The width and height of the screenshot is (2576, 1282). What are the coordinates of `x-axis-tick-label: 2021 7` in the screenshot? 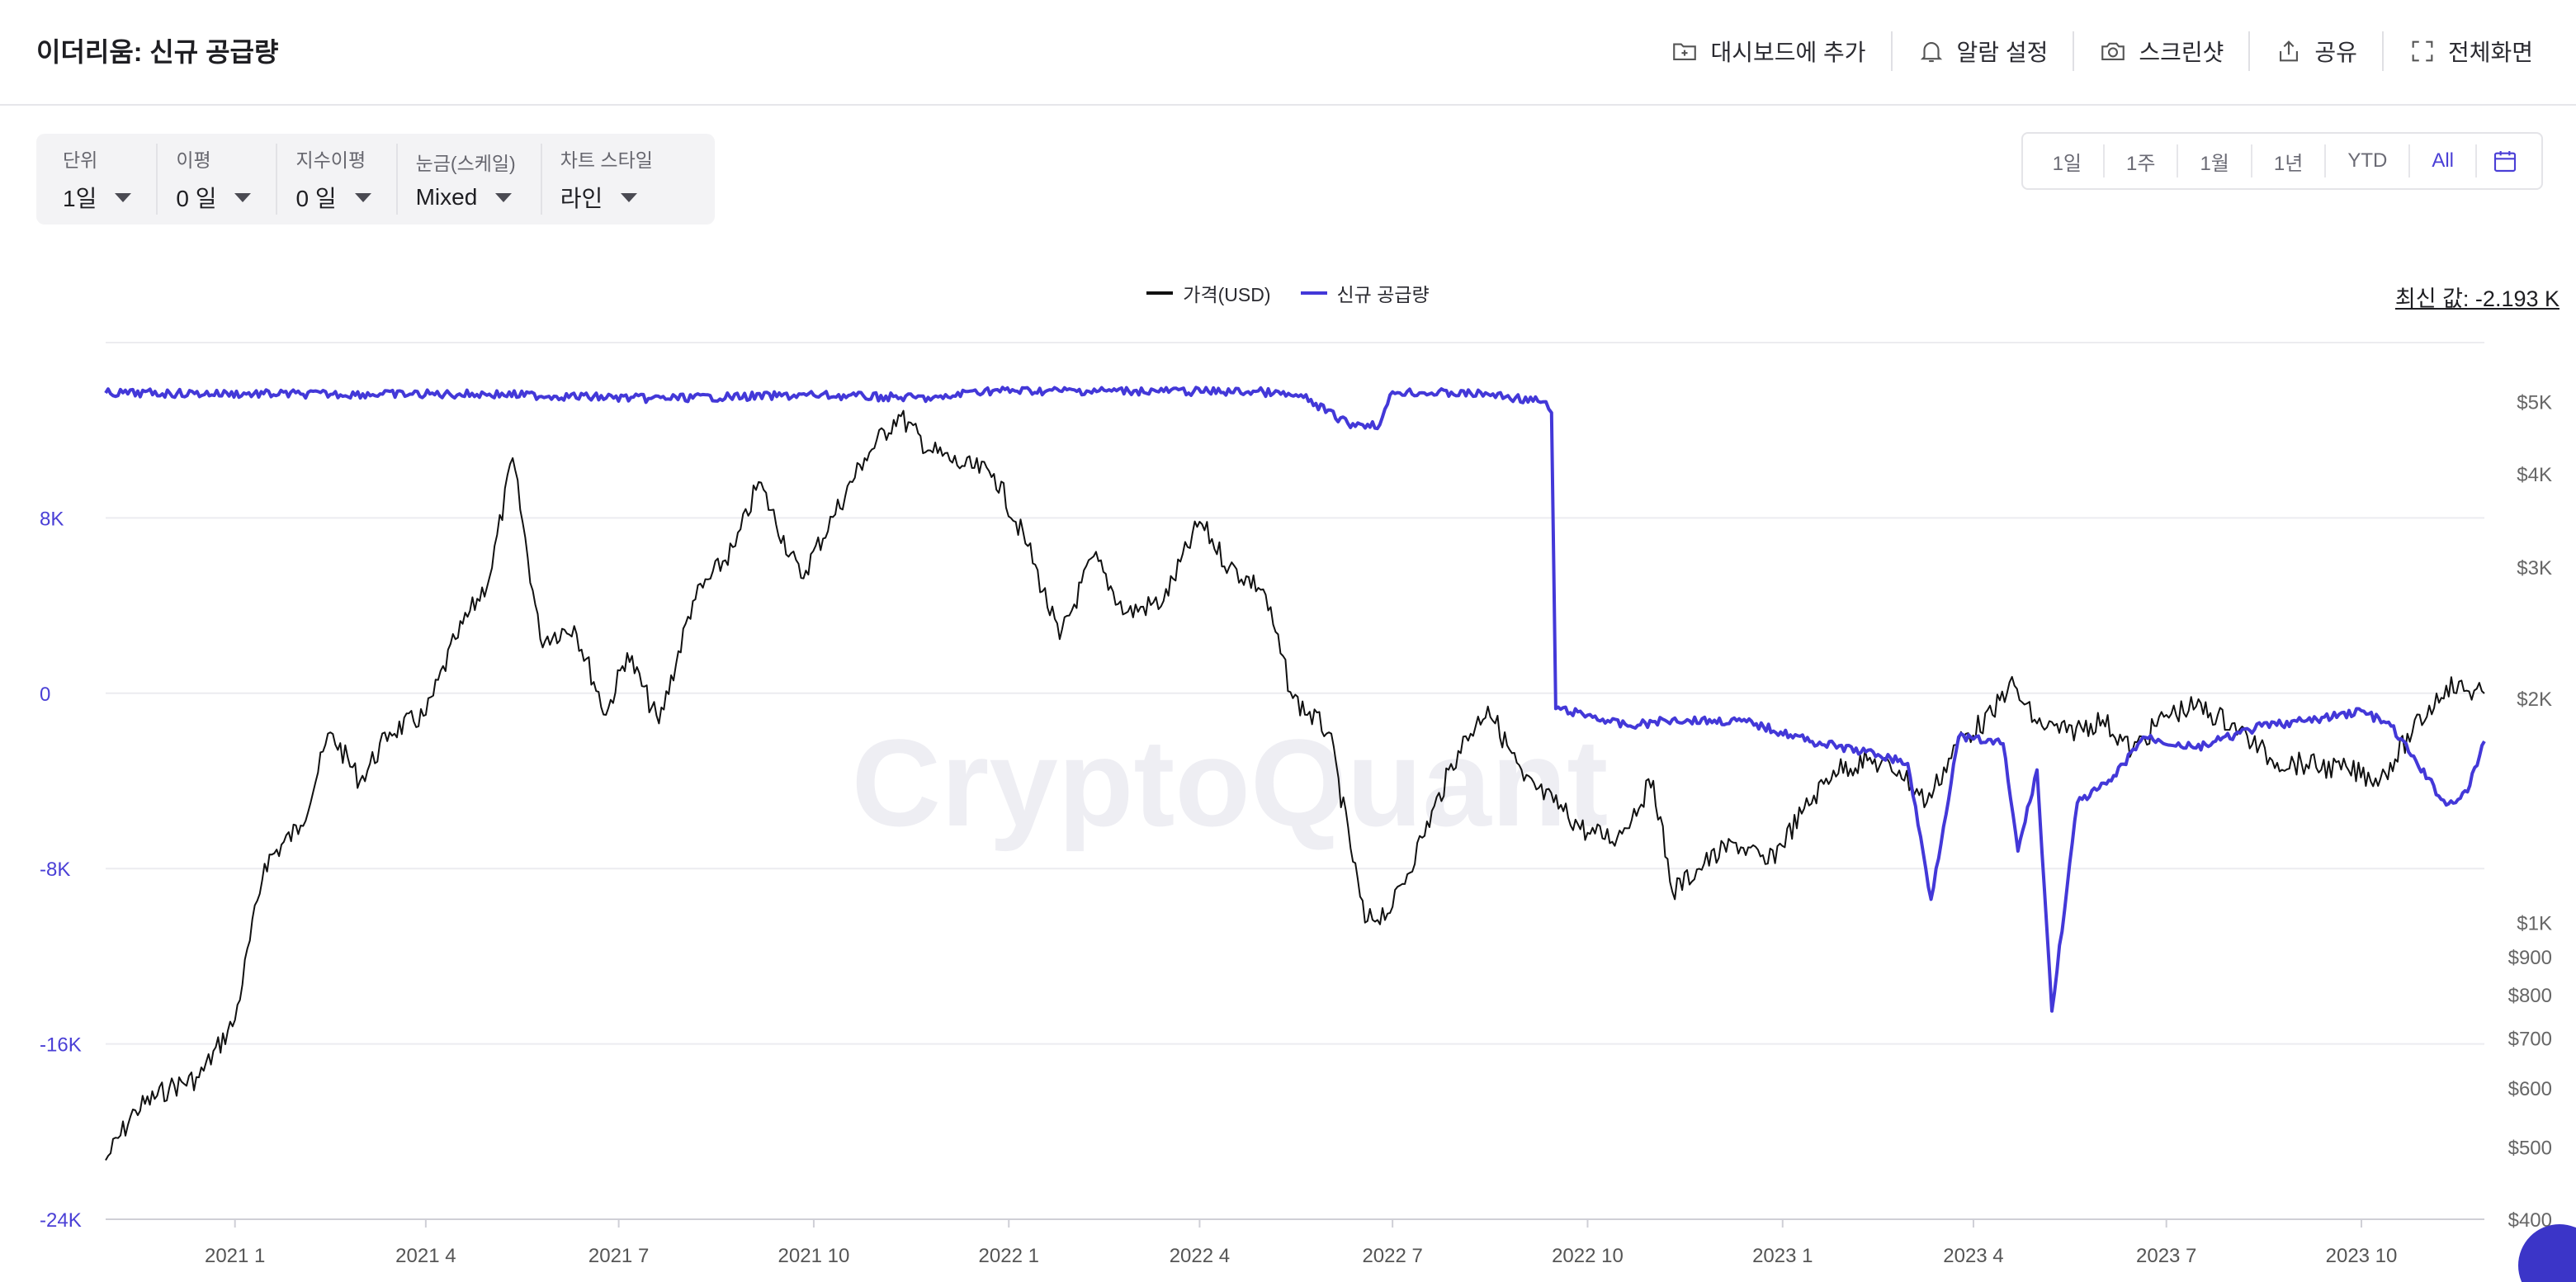 It's located at (618, 1256).